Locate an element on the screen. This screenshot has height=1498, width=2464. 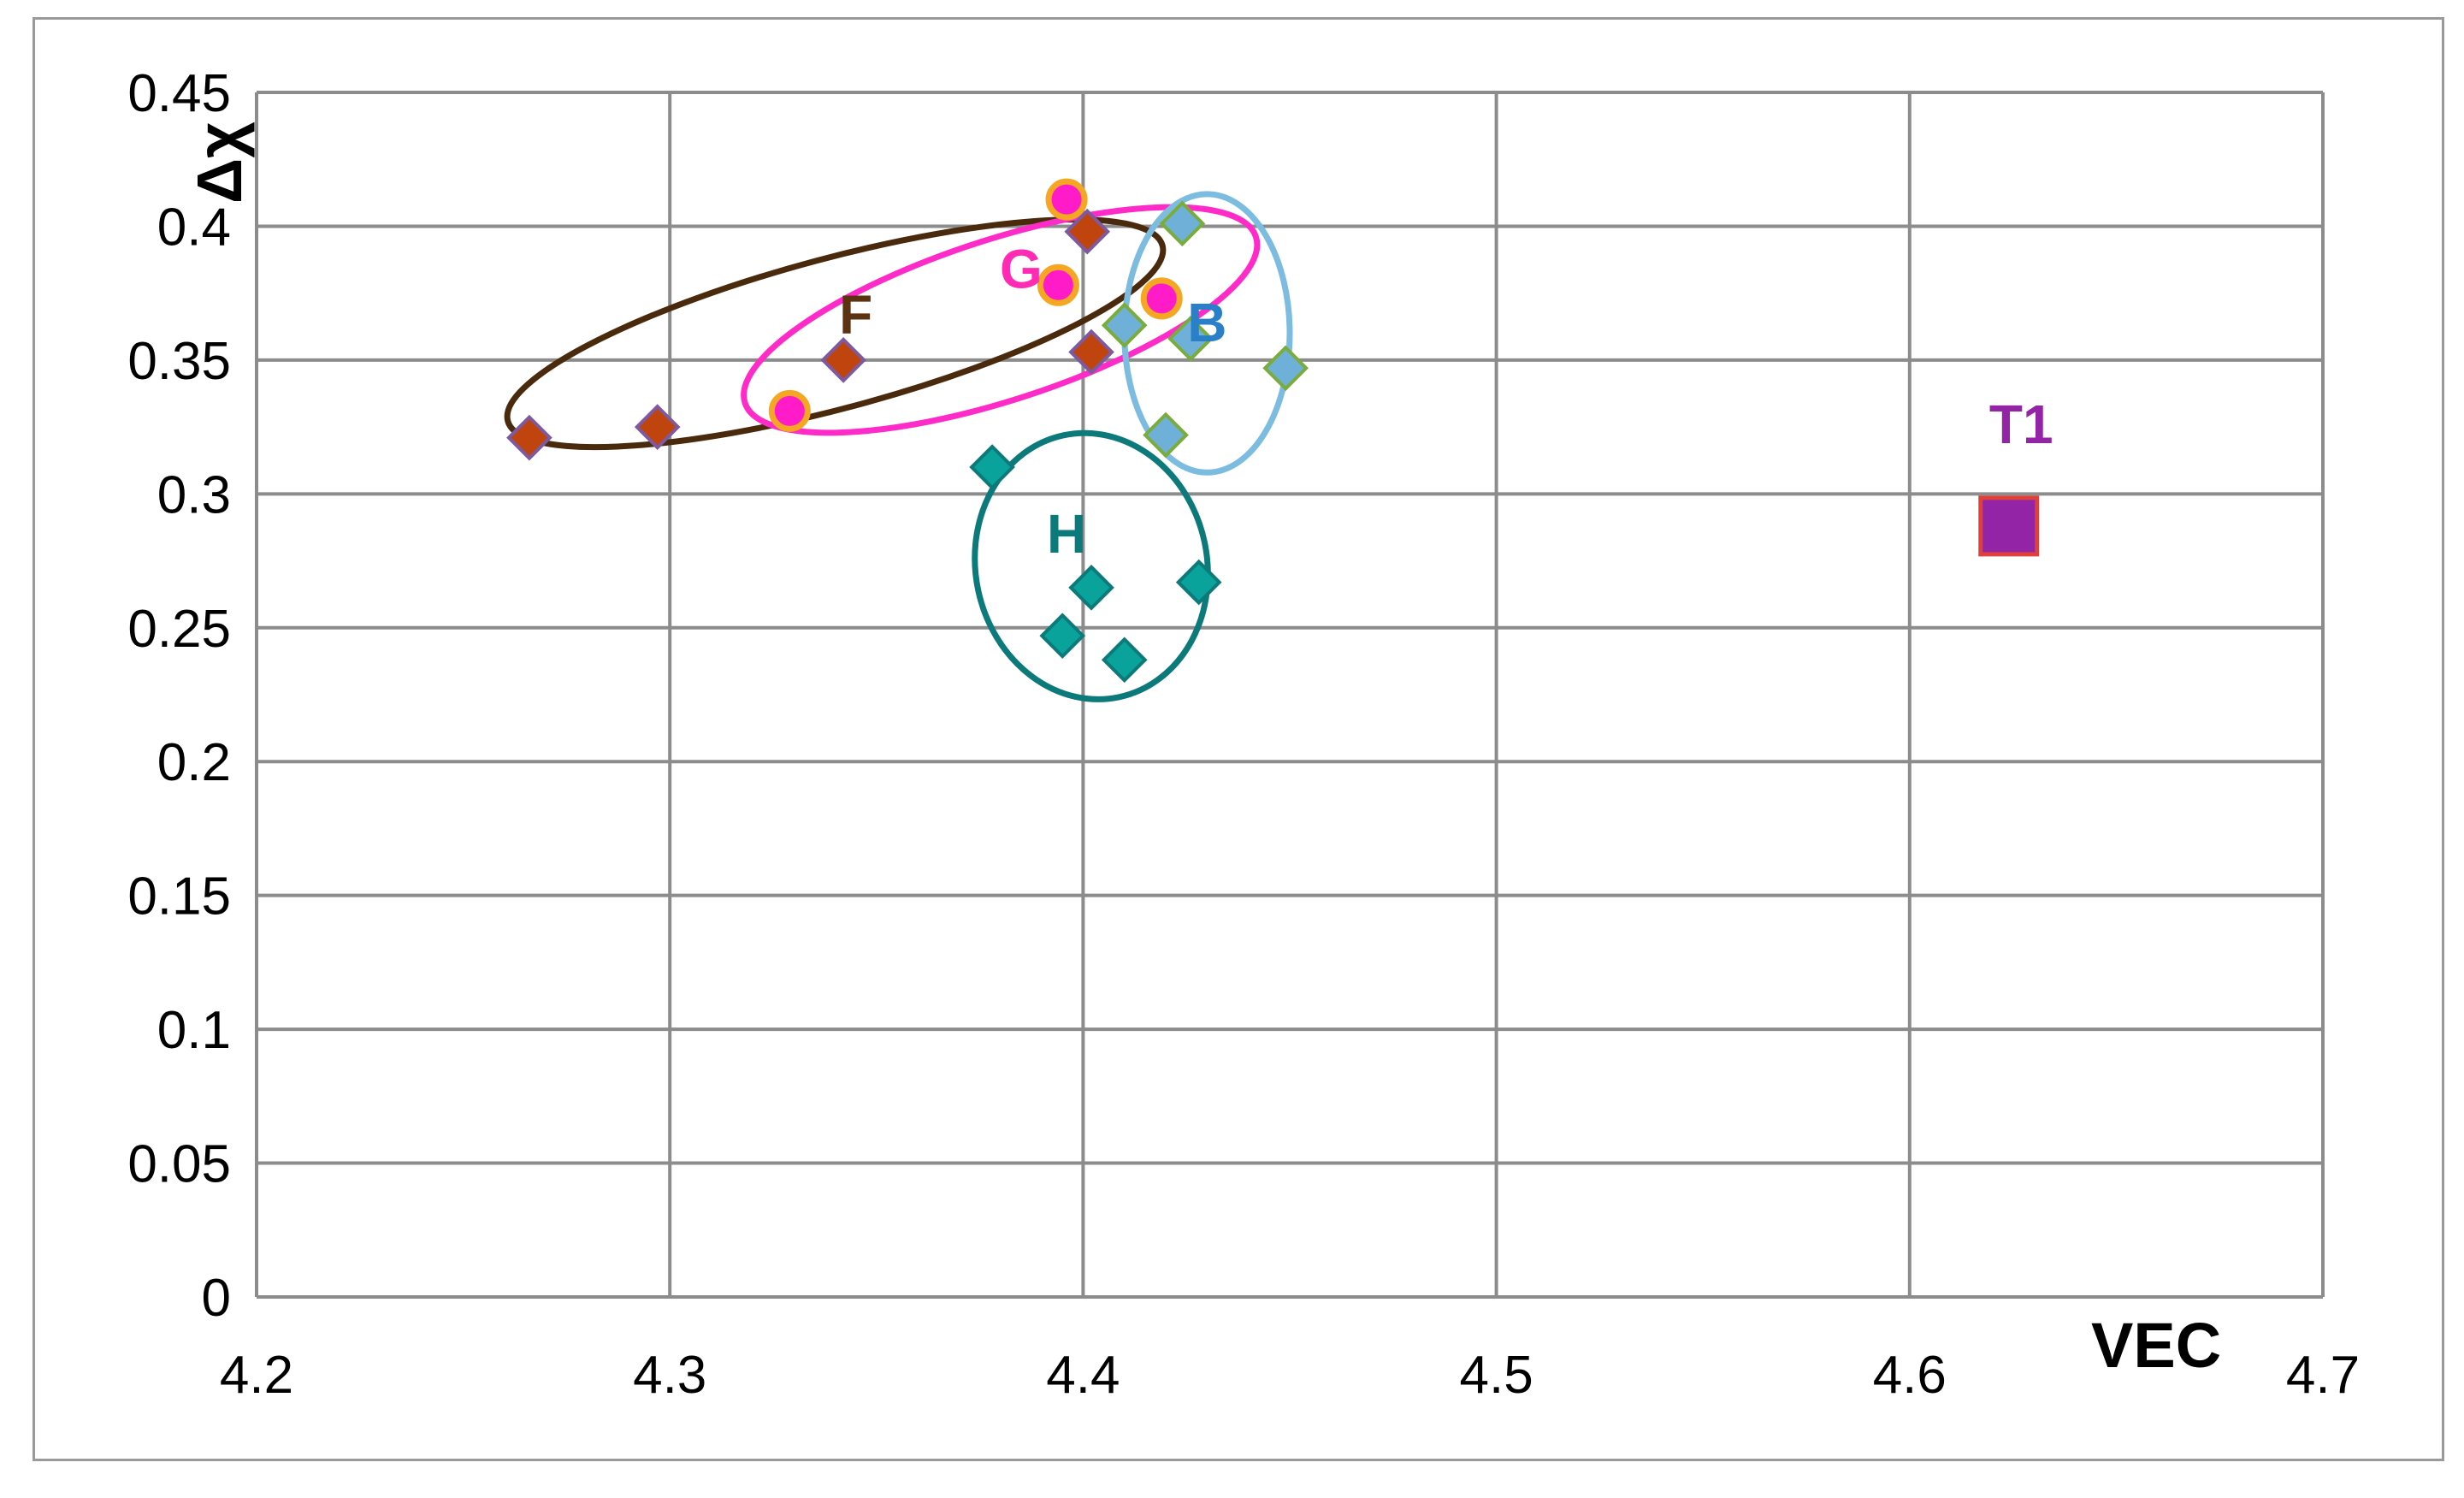
x-tick-label-4: 4.6 is located at coordinates (1910, 1375).